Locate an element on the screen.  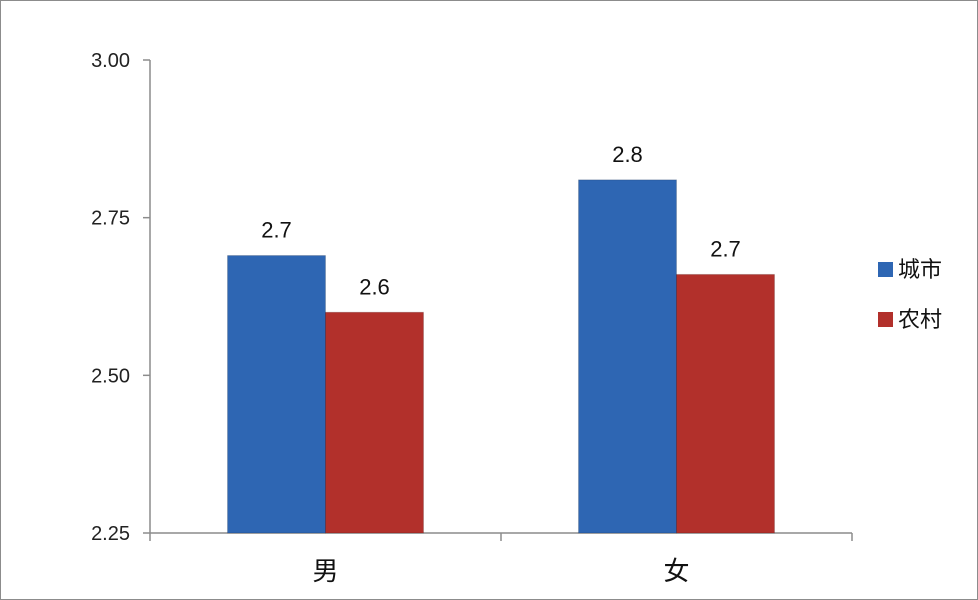
y-tick-label: 3.00 is located at coordinates (110, 61).